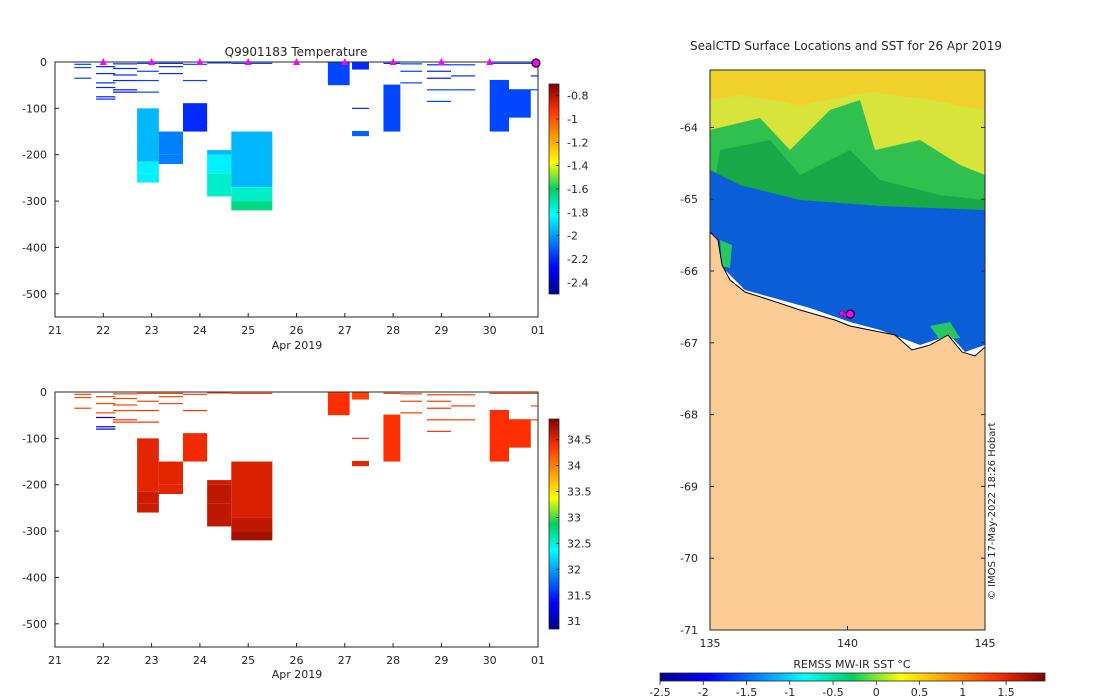 The width and height of the screenshot is (1100, 700). What do you see at coordinates (572, 236) in the screenshot?
I see `colorbar-tick-label: -2` at bounding box center [572, 236].